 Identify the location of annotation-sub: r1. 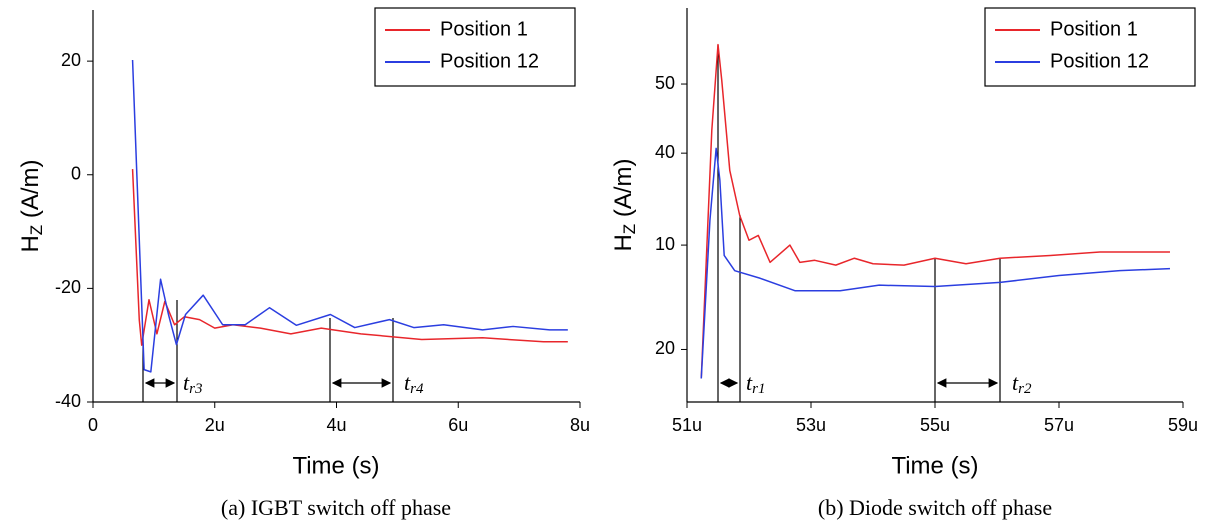
(758, 389).